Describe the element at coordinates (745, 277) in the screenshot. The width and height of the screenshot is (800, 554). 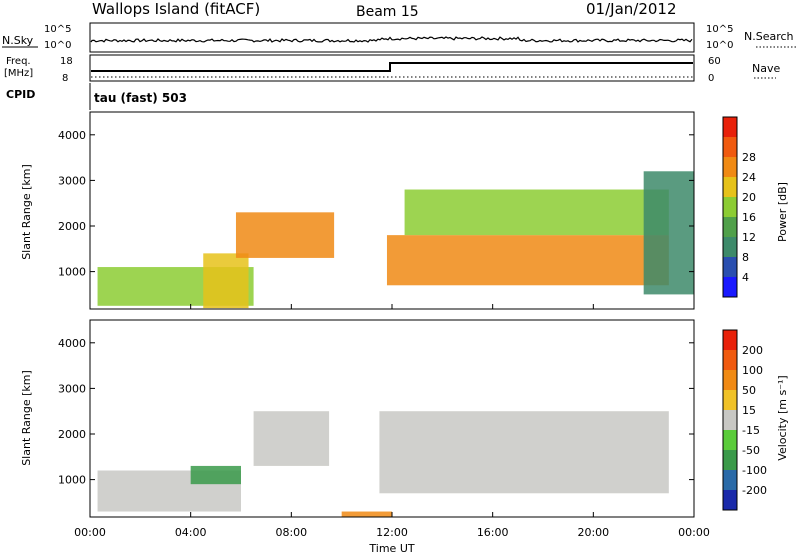
I see `power-colorbar-tick: 4` at that location.